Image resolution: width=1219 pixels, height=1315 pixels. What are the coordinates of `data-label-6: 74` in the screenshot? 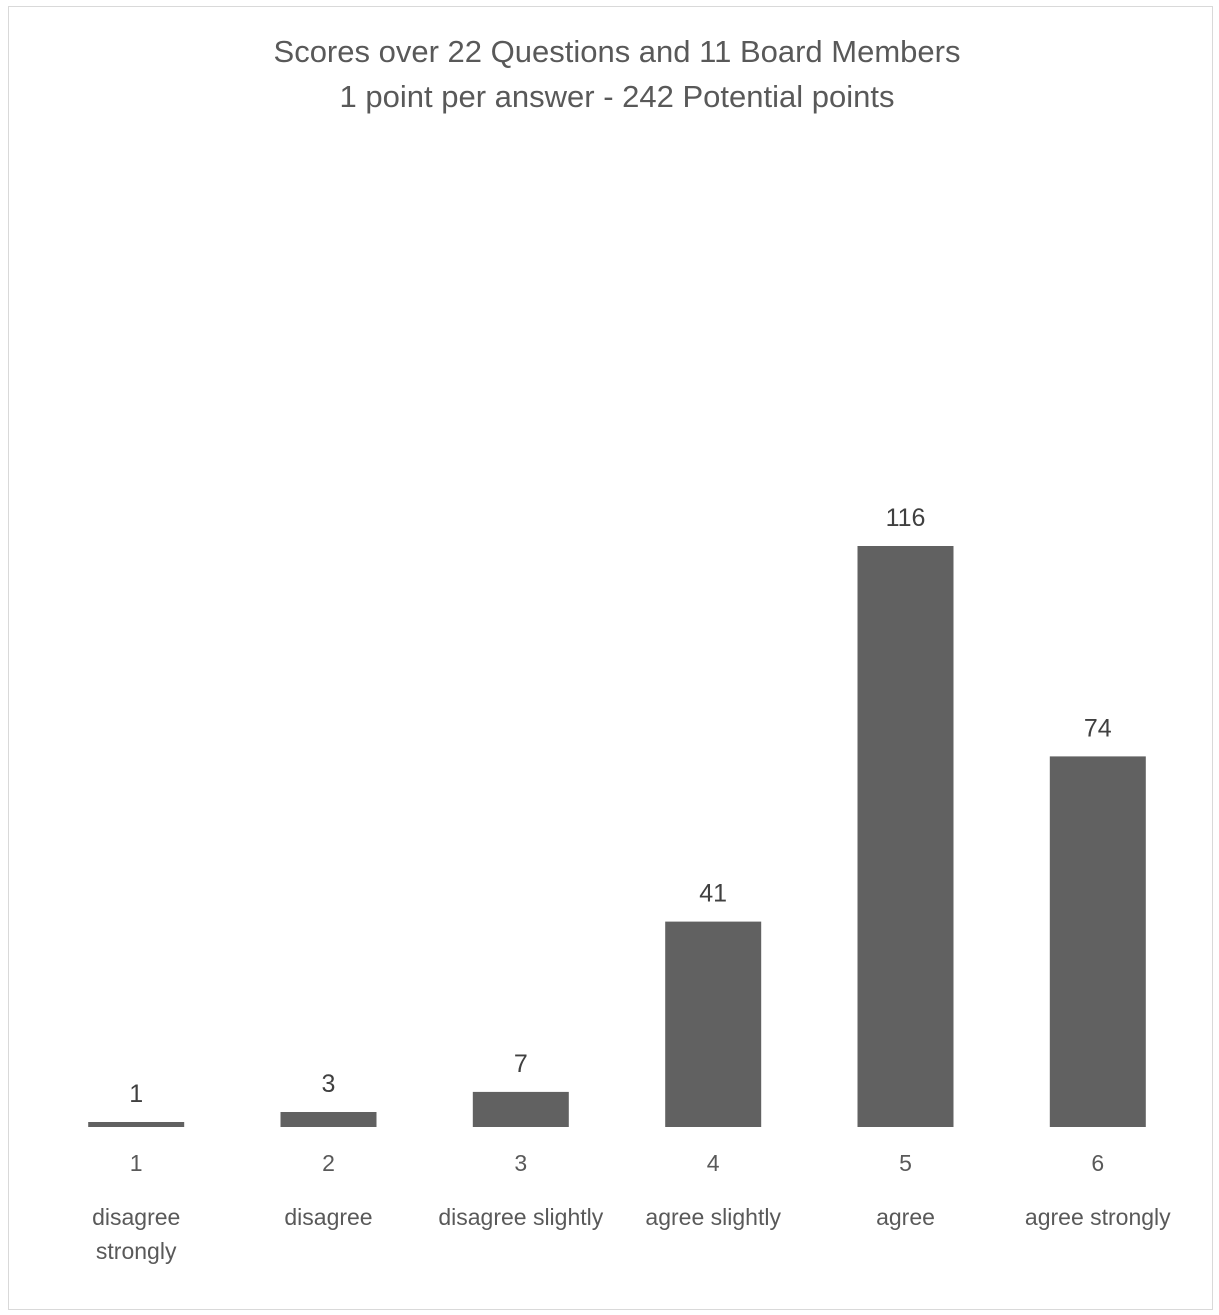 It's located at (1098, 728).